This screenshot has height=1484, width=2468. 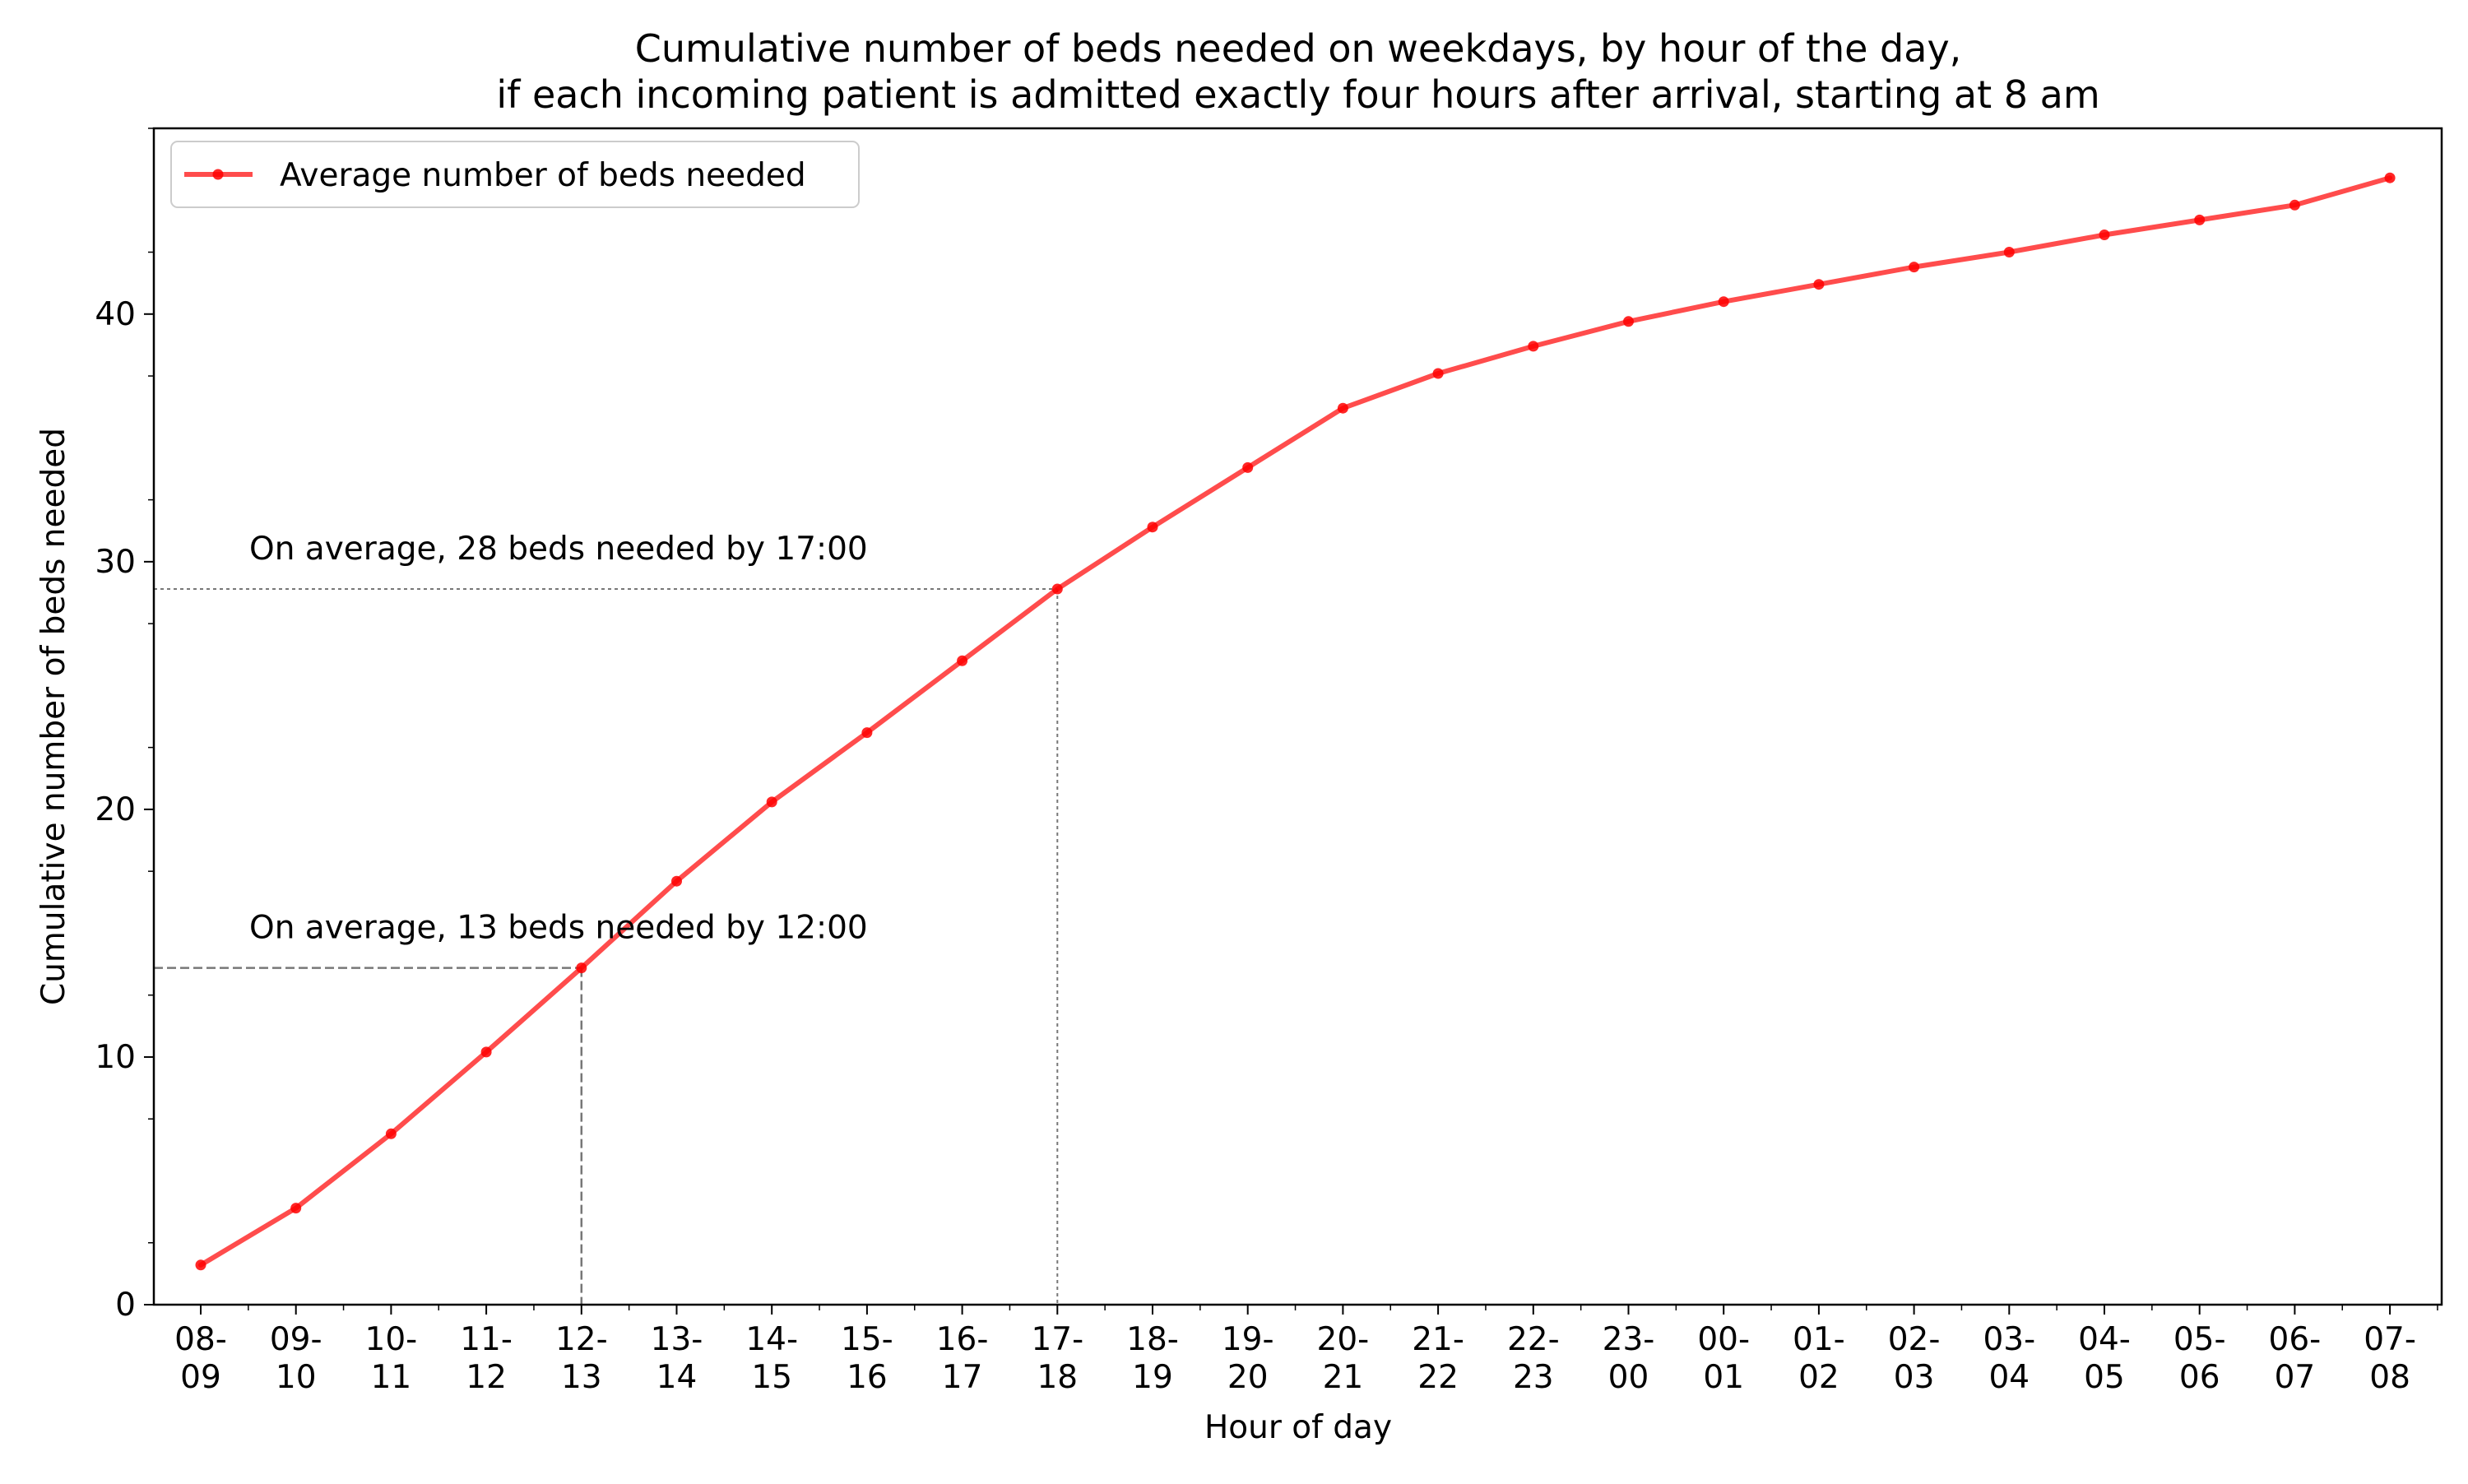 What do you see at coordinates (581, 1358) in the screenshot?
I see `x-tick-label: 12-13` at bounding box center [581, 1358].